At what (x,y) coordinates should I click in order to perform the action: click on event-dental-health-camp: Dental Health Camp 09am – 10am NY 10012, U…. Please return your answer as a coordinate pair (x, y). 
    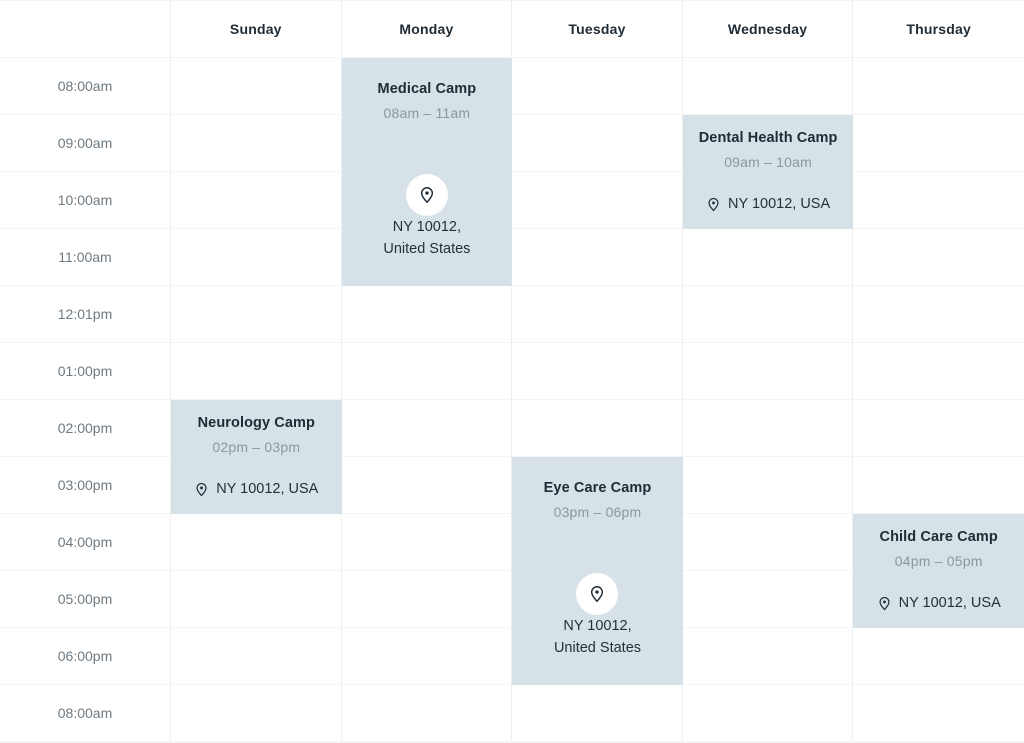
    Looking at the image, I should click on (768, 172).